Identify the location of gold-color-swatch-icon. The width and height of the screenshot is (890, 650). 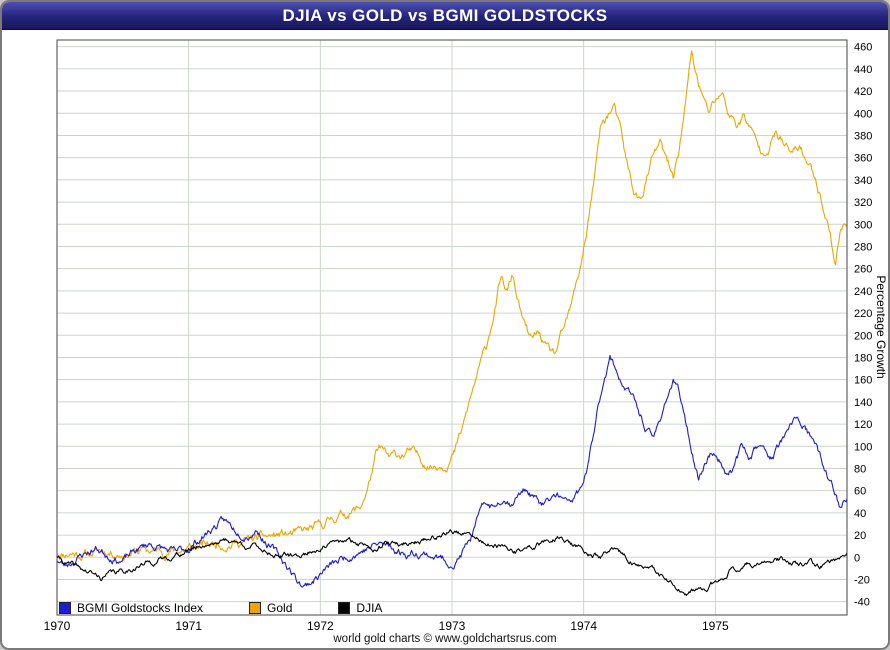
(255, 608).